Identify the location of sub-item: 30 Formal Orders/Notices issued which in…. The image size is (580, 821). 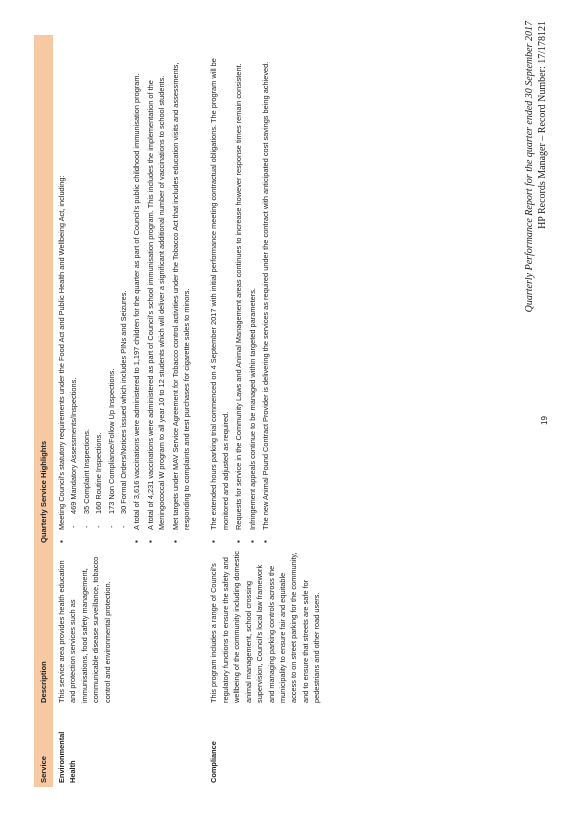
(123, 284).